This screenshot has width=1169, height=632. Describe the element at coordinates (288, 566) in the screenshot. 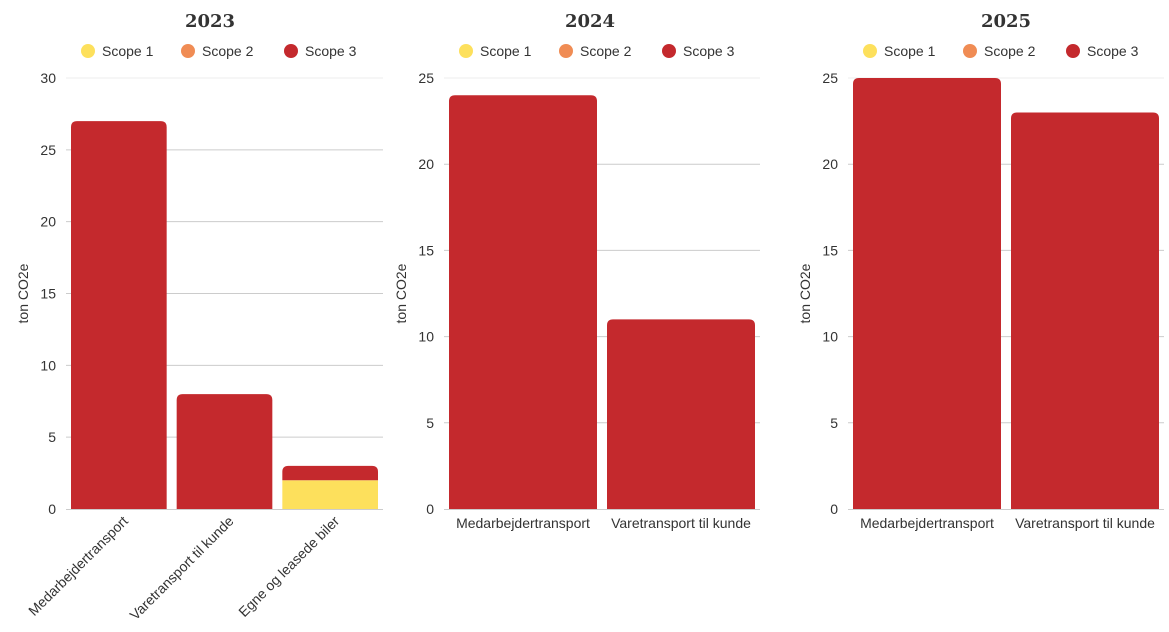

I see `x-category-label: Egne og leasede biler` at that location.